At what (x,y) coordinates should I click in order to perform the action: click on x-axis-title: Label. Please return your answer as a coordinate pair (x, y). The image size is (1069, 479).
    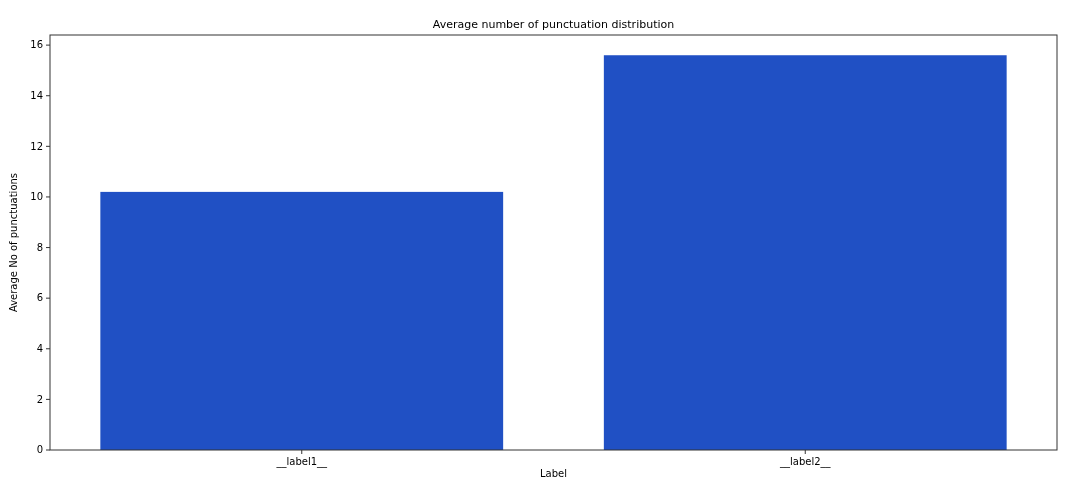
    Looking at the image, I should click on (553, 473).